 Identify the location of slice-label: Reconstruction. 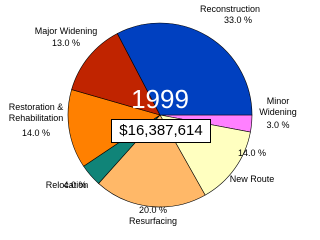
(230, 9).